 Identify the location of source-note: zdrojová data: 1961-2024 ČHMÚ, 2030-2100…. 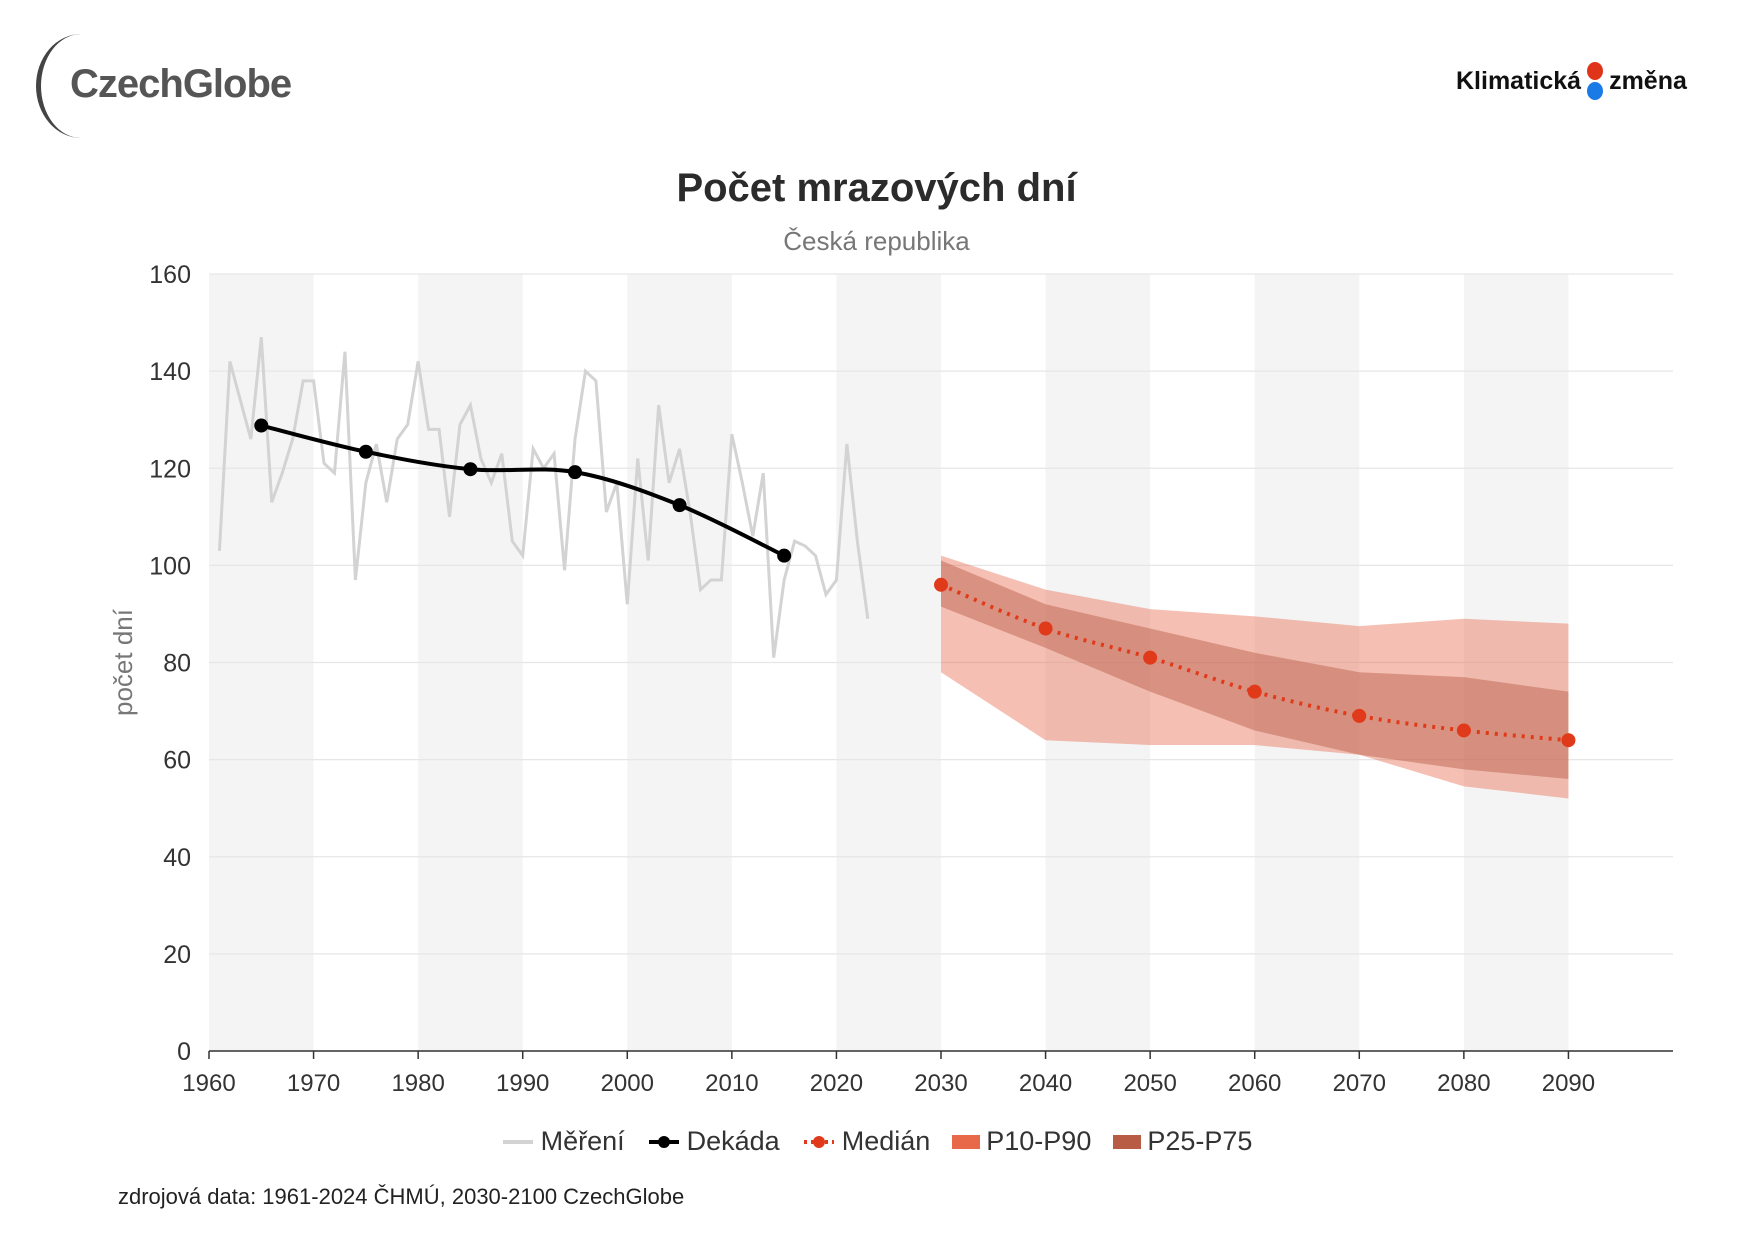
(401, 1196).